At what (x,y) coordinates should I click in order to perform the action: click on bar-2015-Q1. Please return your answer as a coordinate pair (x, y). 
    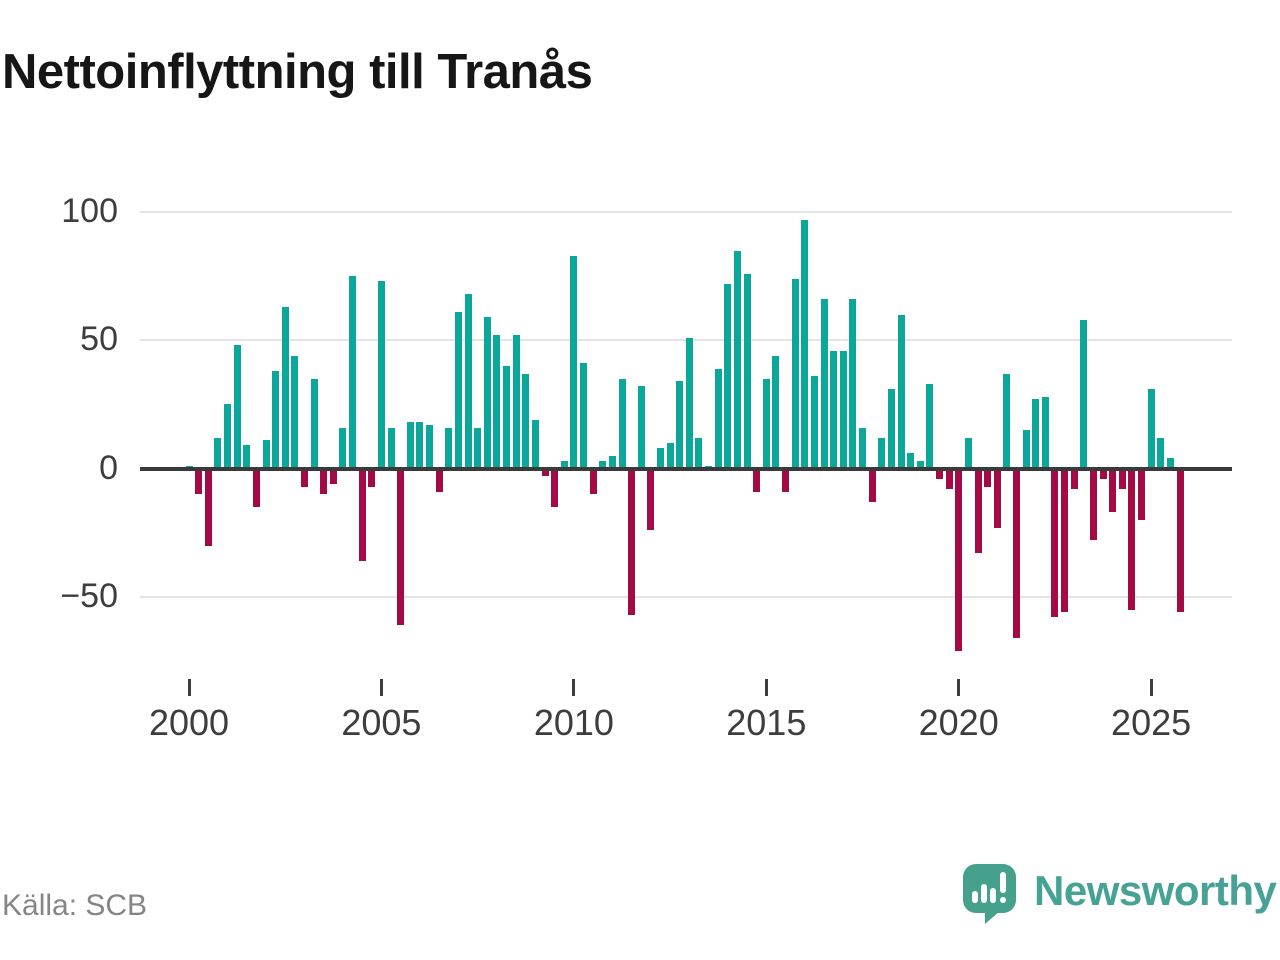
    Looking at the image, I should click on (766, 423).